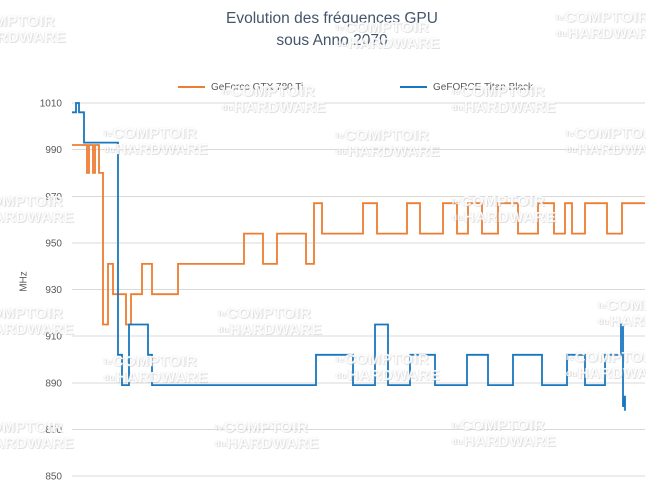 The height and width of the screenshot is (492, 646). I want to click on legend-item-titan-black: GeFORCE Titan Black, so click(466, 87).